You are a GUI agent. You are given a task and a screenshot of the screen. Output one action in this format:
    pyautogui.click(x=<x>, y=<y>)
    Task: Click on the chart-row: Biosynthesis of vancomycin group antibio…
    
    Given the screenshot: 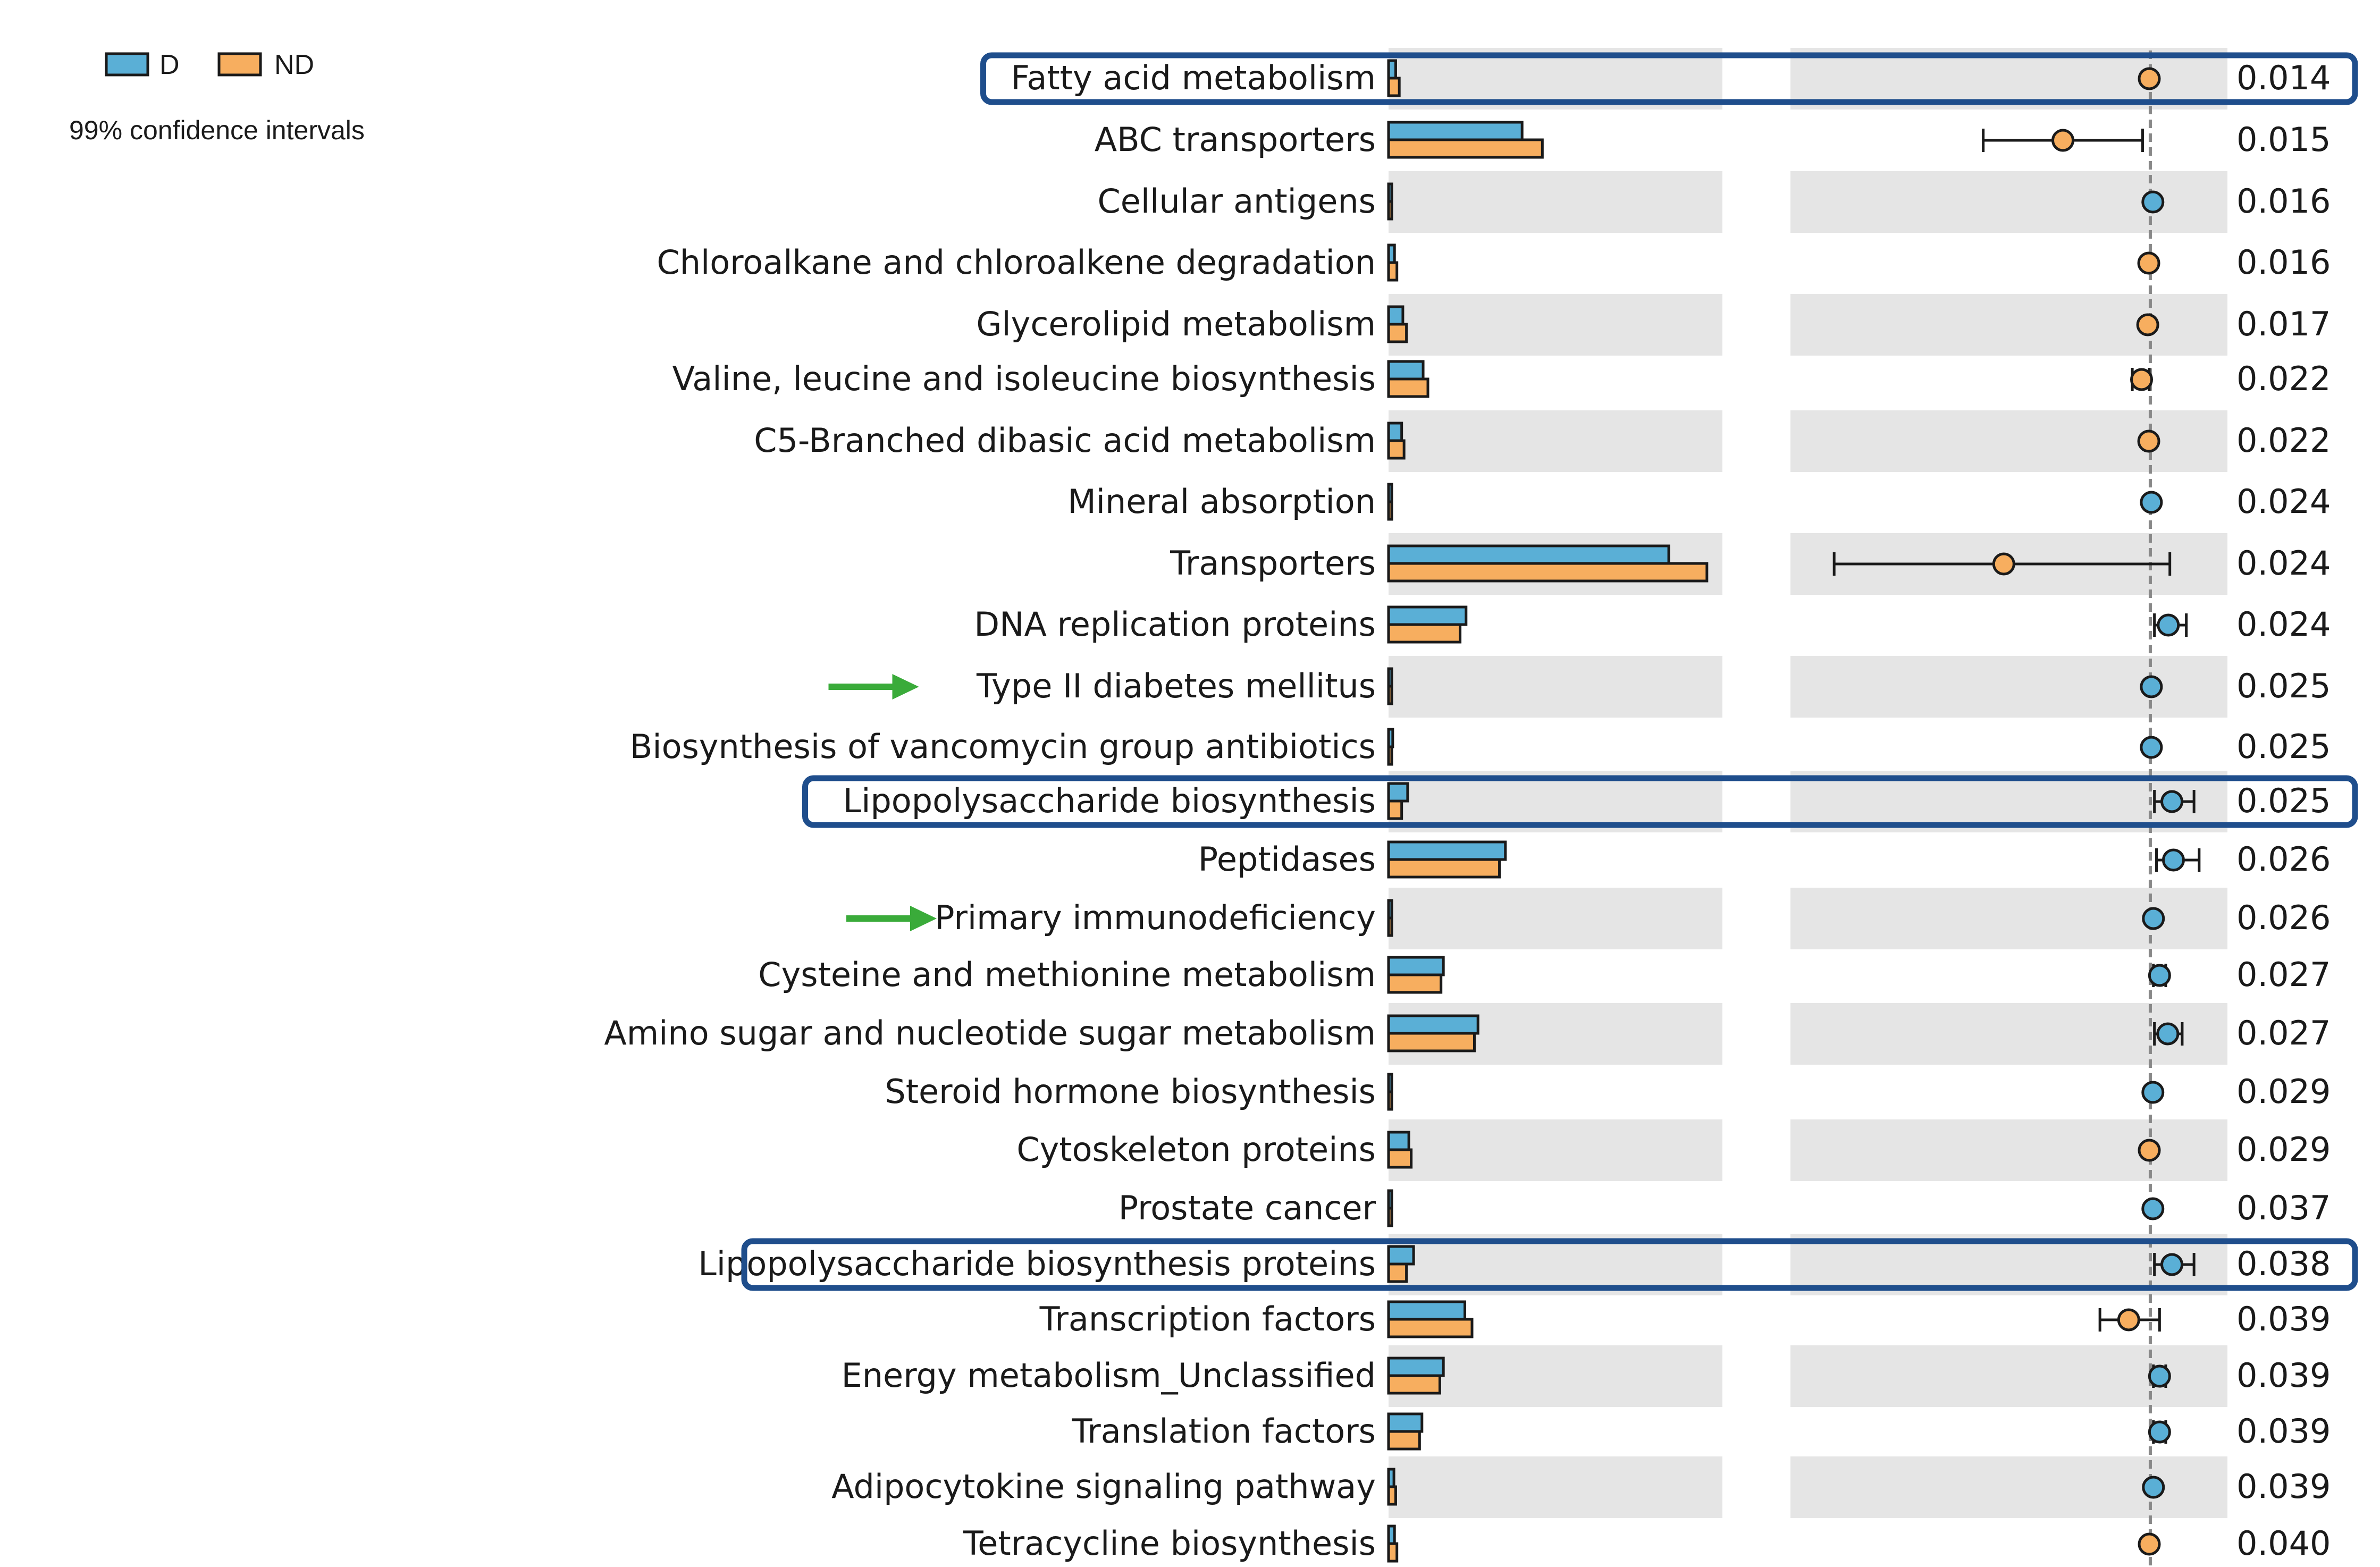 What is the action you would take?
    pyautogui.click(x=1480, y=746)
    